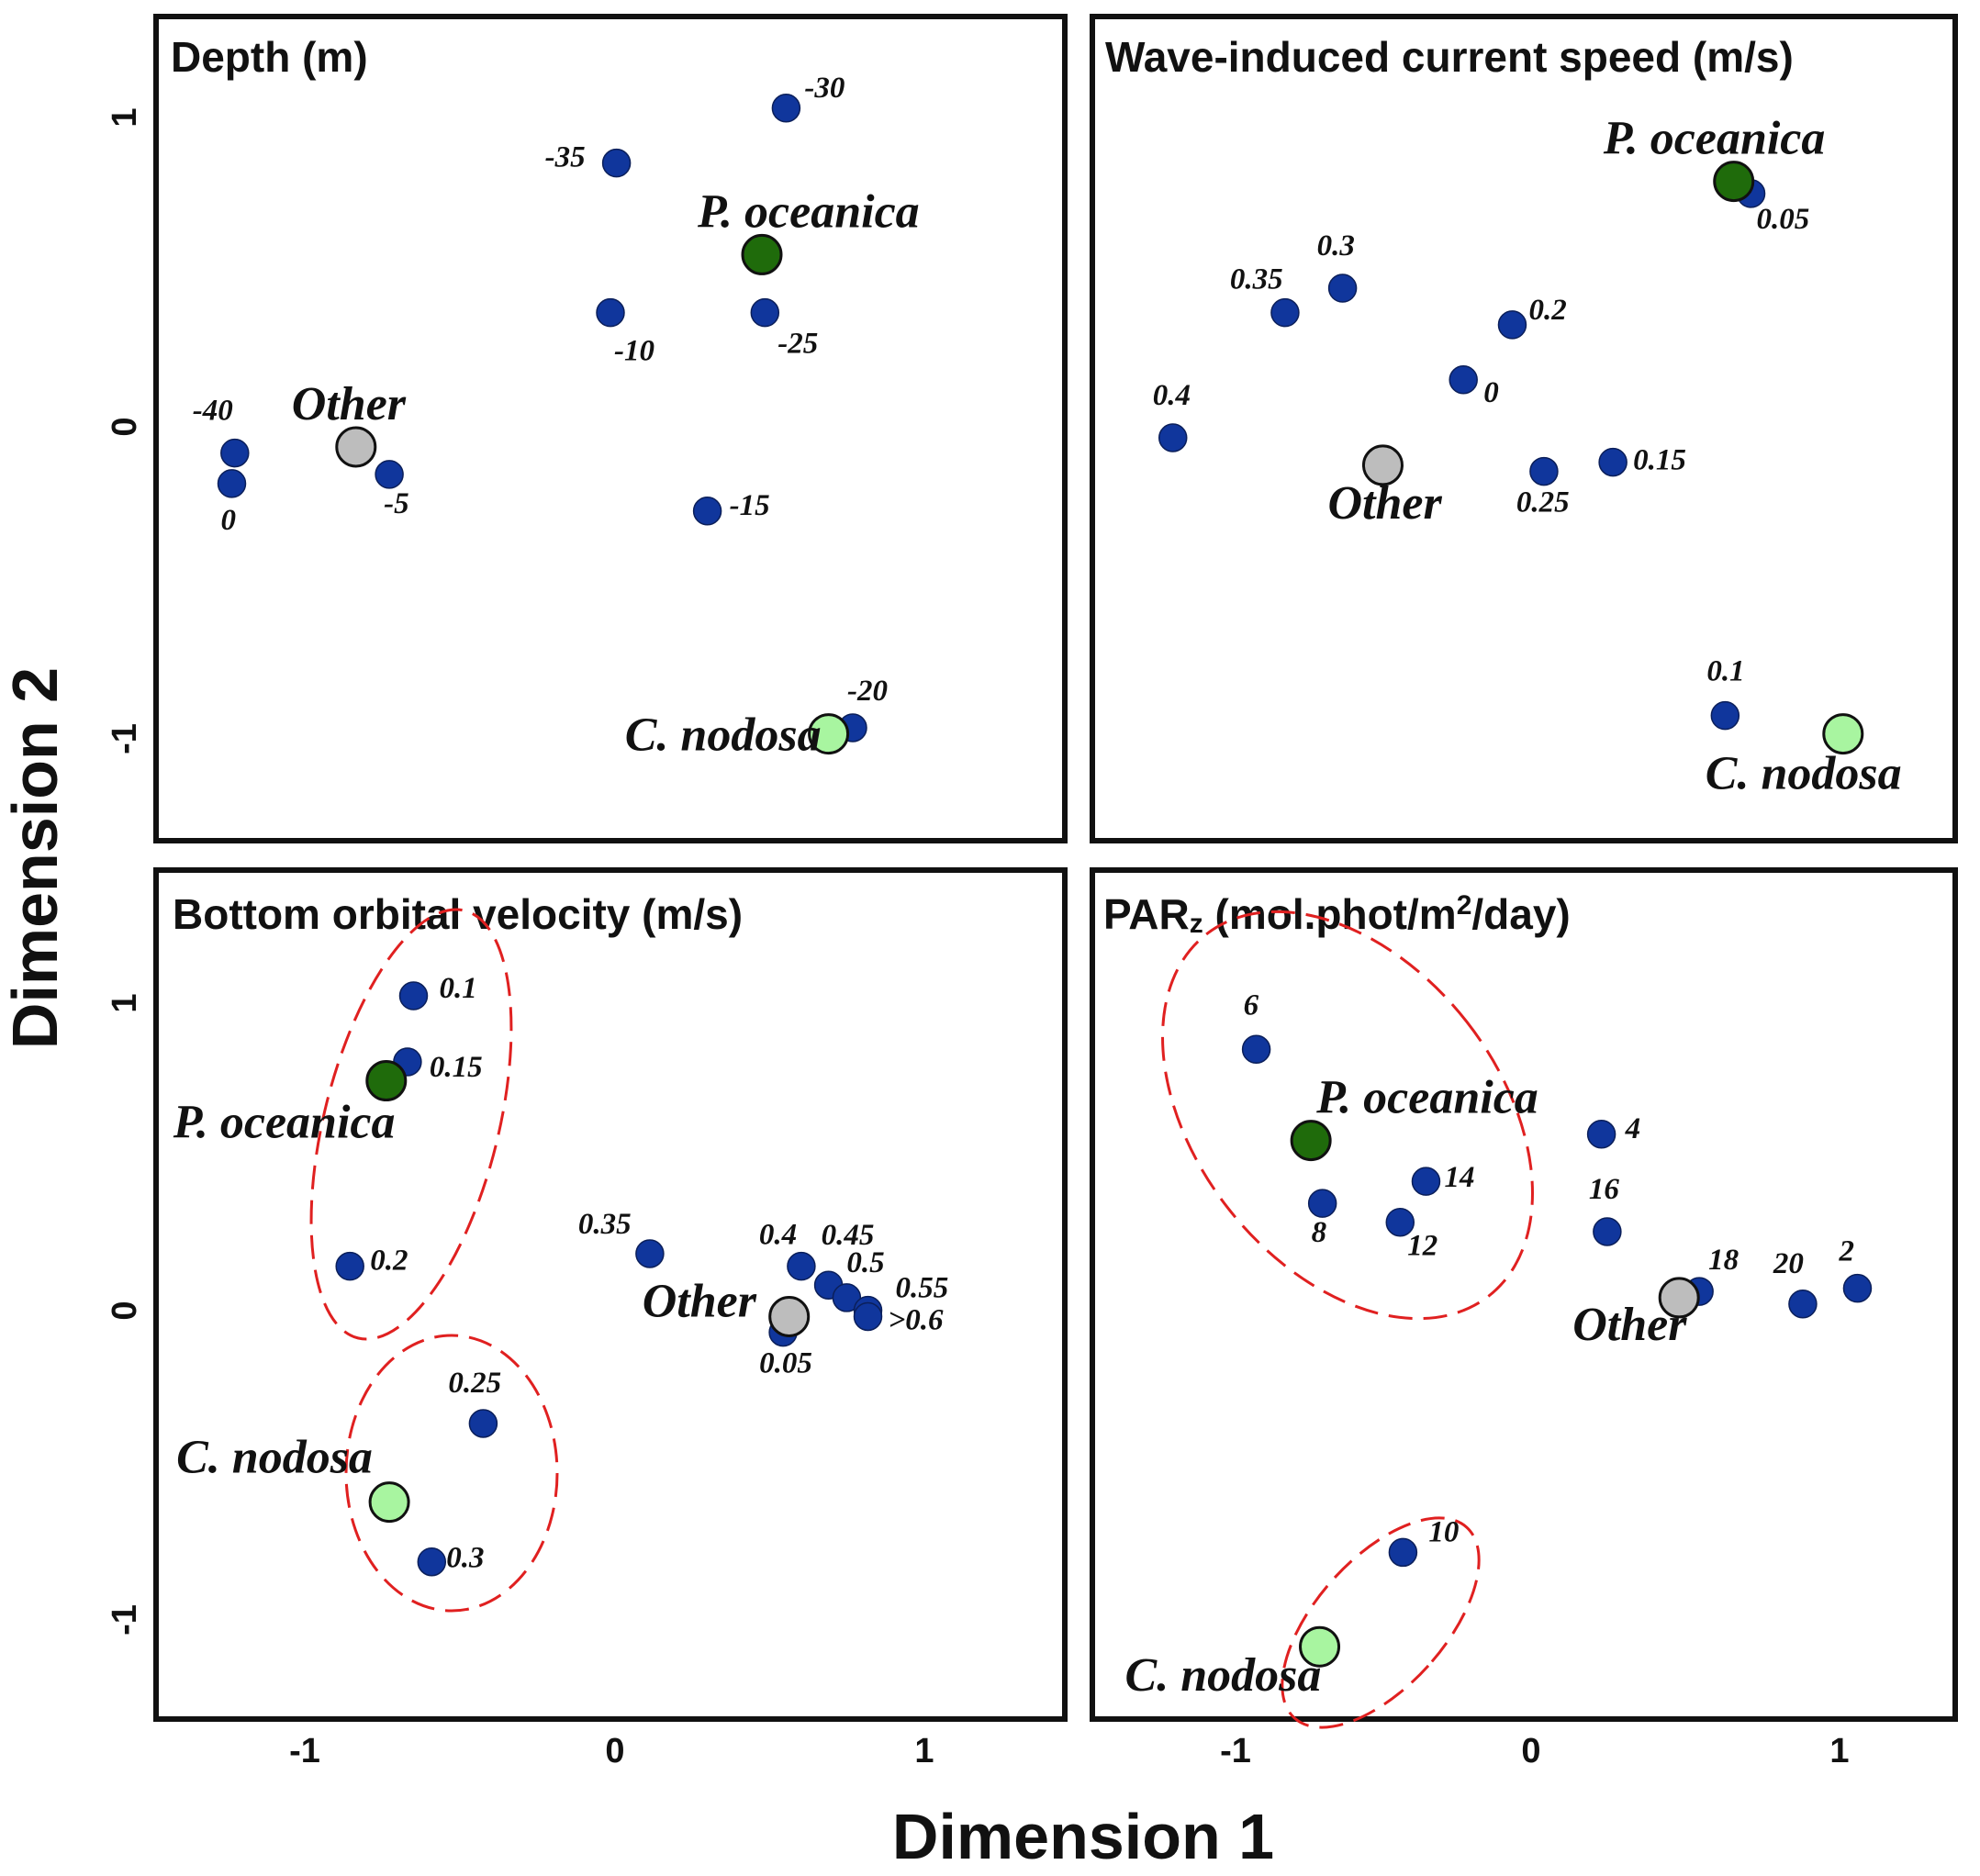 Image resolution: width=1980 pixels, height=1876 pixels. Describe the element at coordinates (1788, 1263) in the screenshot. I see `level-label: 20` at that location.